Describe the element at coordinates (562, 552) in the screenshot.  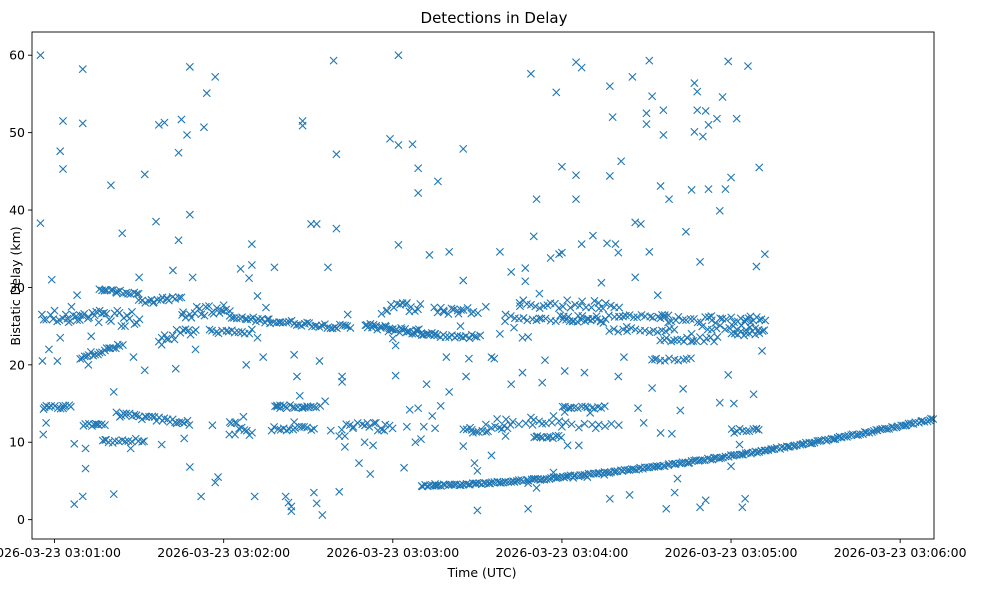
I see `x-tick-label: 2026-03-23 03:04:00` at that location.